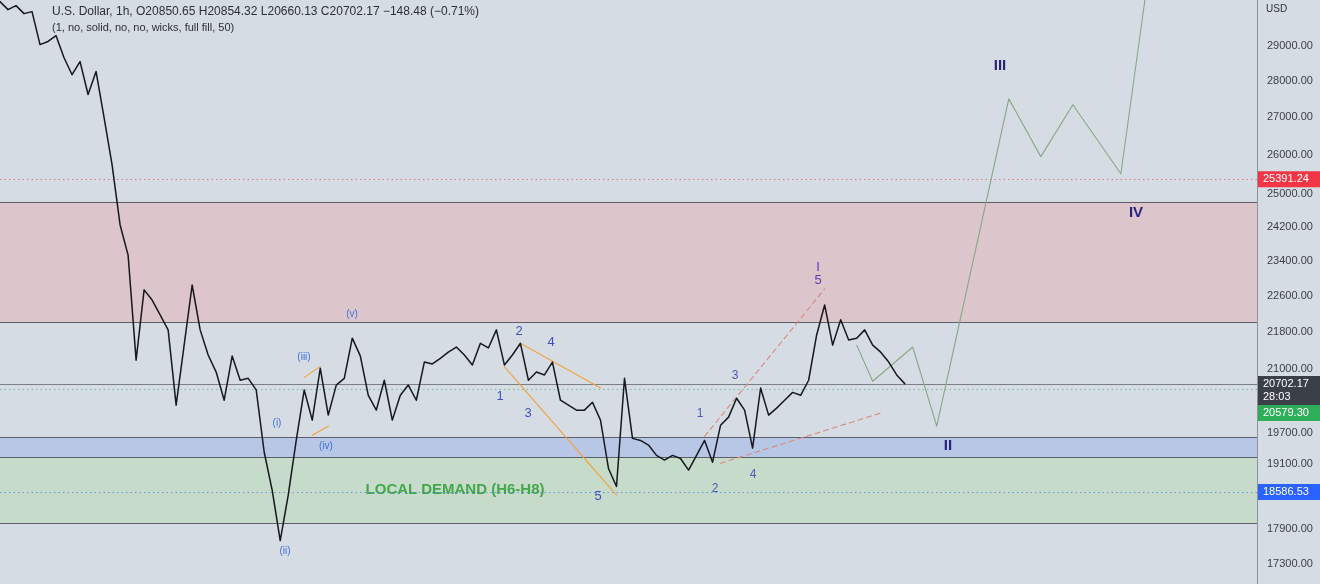 This screenshot has height=584, width=1320. Describe the element at coordinates (143, 27) in the screenshot. I see `text: (1, no, solid, no, no, wicks, full fill, 50)` at that location.